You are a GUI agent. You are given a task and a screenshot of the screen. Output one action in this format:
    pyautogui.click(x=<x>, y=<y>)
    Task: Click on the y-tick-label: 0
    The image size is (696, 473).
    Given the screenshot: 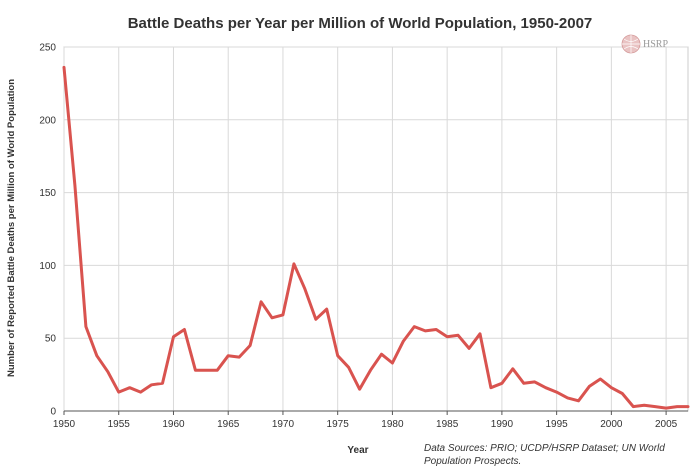 What is the action you would take?
    pyautogui.click(x=53, y=412)
    